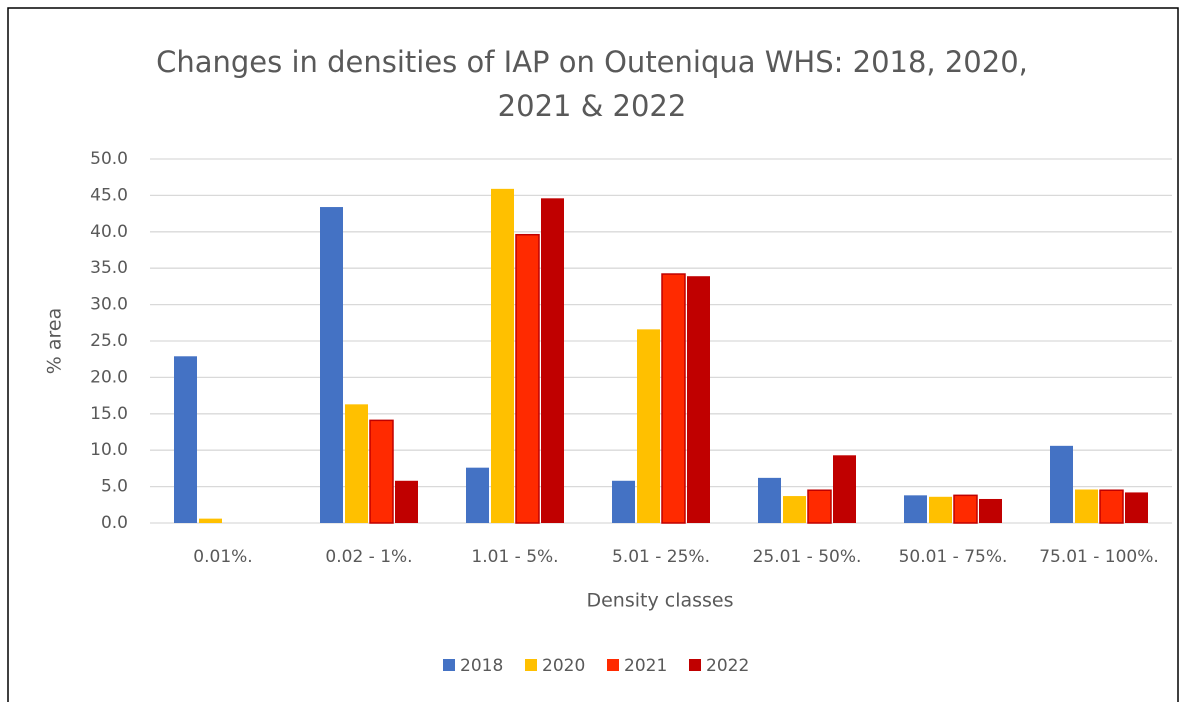 The width and height of the screenshot is (1187, 702). What do you see at coordinates (109, 414) in the screenshot?
I see `y-tick-label: 15.0` at bounding box center [109, 414].